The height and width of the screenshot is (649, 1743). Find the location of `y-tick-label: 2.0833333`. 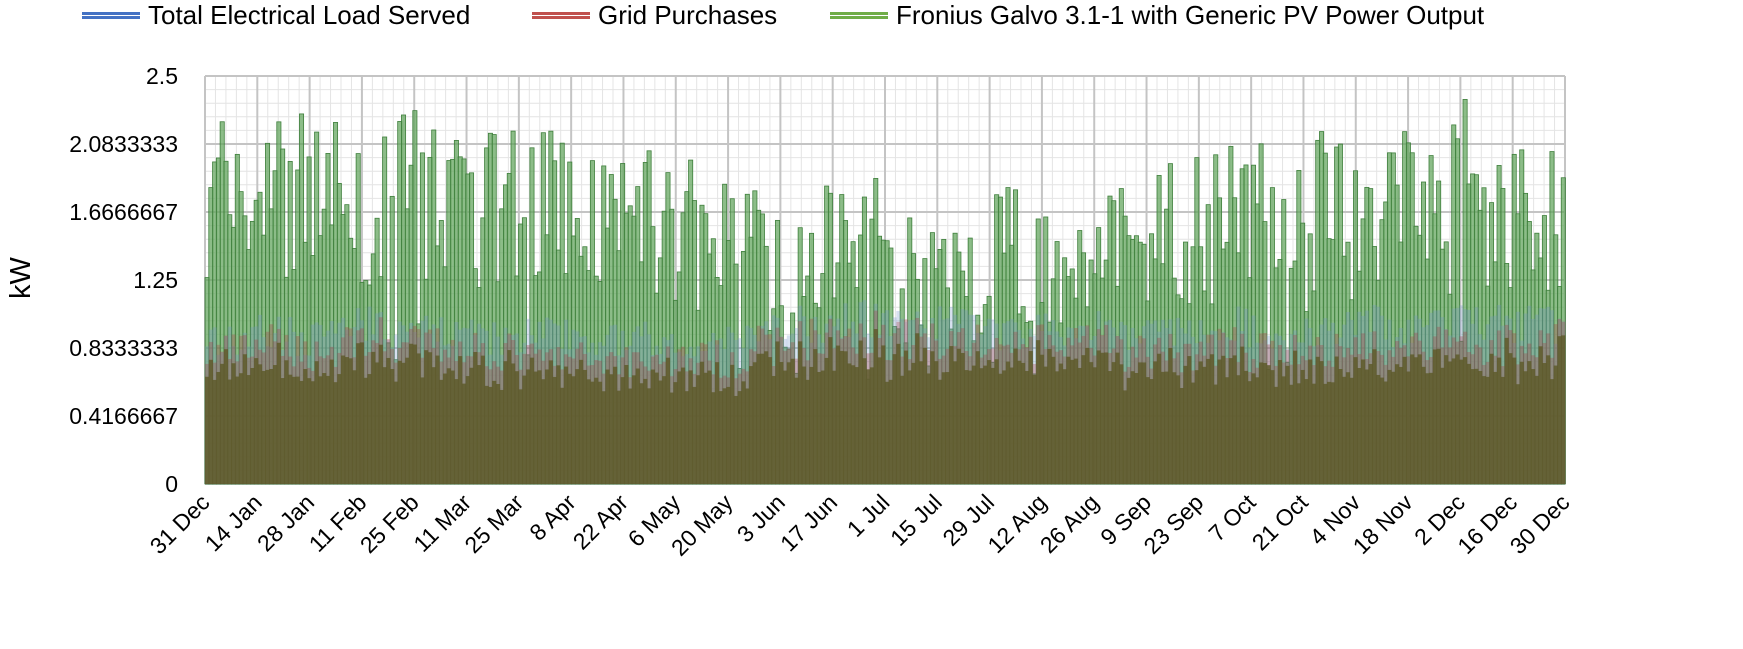

y-tick-label: 2.0833333 is located at coordinates (123, 144).